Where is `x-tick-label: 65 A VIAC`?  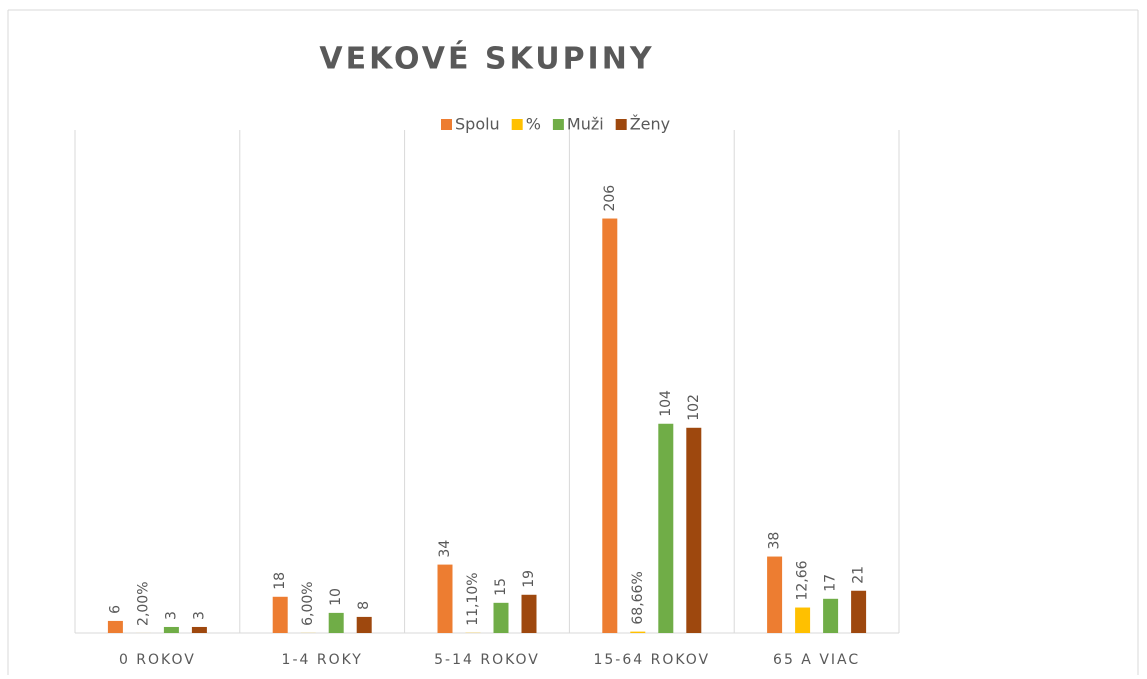 x-tick-label: 65 A VIAC is located at coordinates (816, 660).